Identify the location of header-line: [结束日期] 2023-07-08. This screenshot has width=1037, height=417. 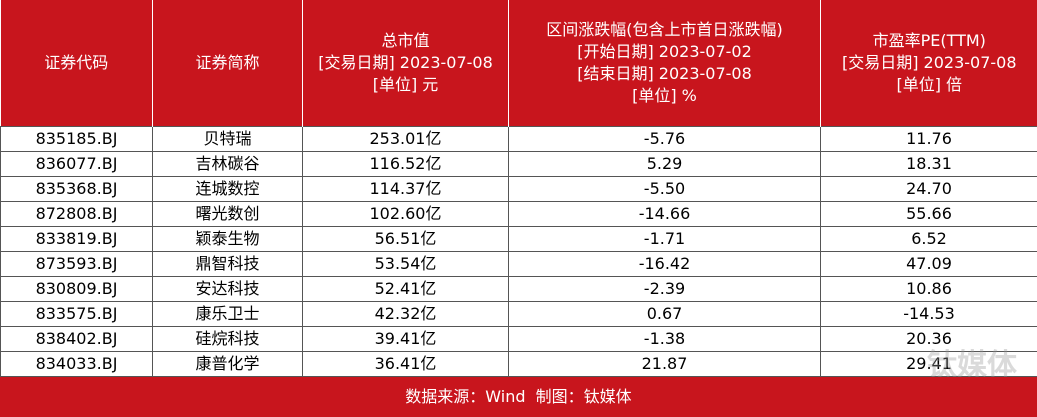
(664, 73).